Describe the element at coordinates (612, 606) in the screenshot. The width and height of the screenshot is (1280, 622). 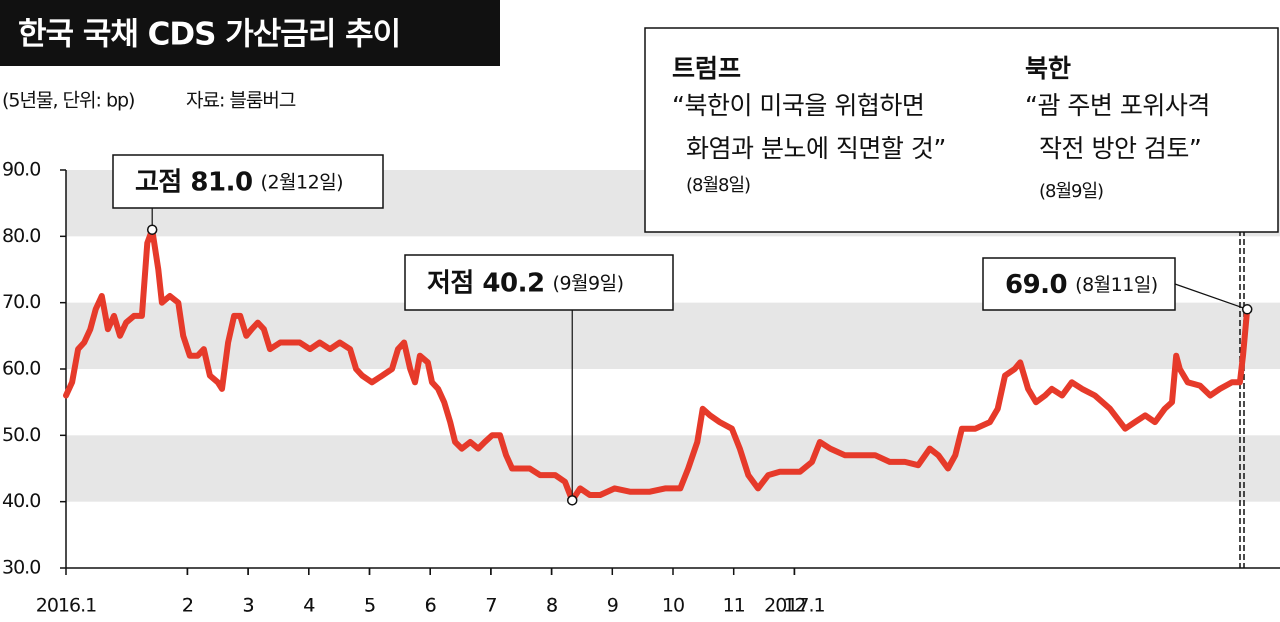
I see `x-tick-label: 9` at that location.